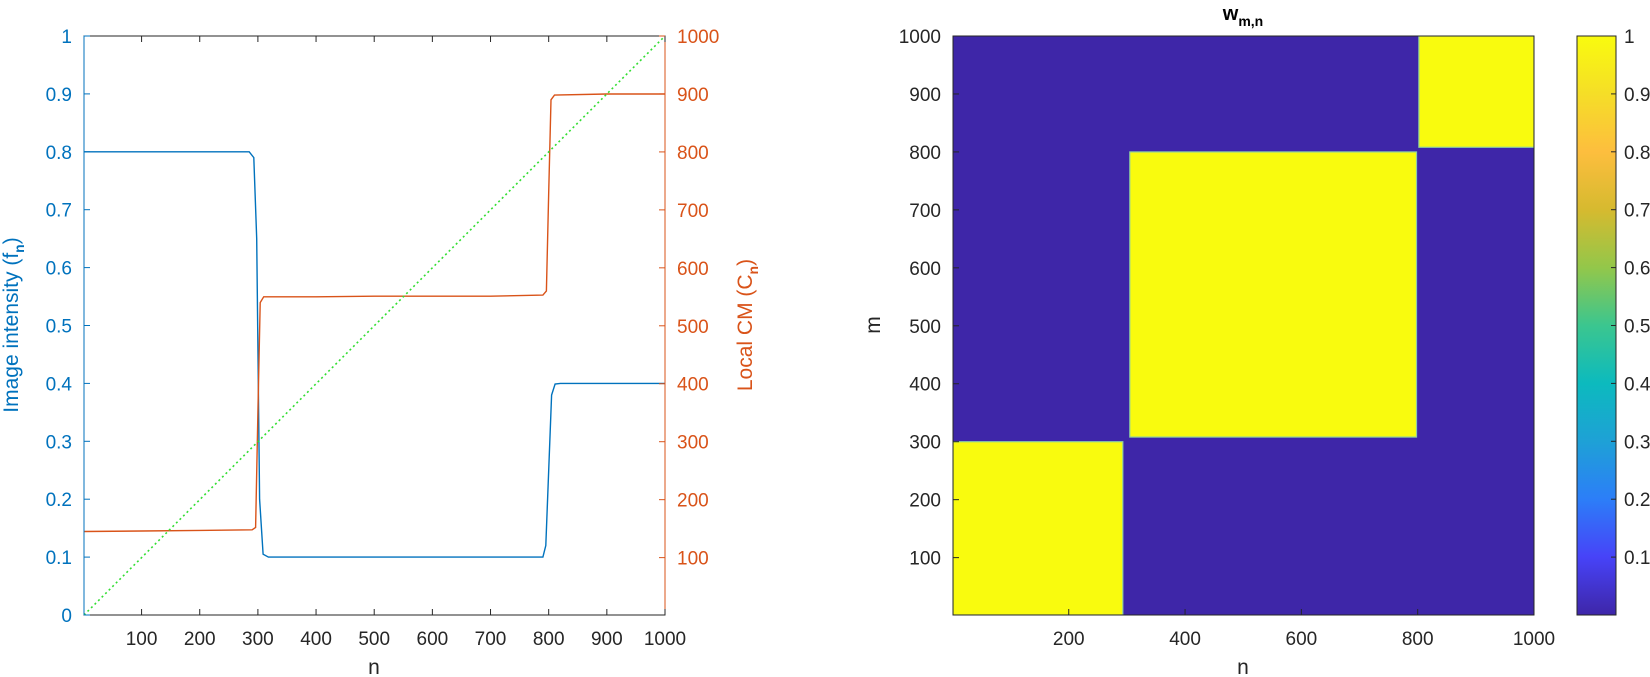 Image resolution: width=1650 pixels, height=677 pixels. Describe the element at coordinates (1637, 442) in the screenshot. I see `colorbar-tick-label: 0.3` at that location.